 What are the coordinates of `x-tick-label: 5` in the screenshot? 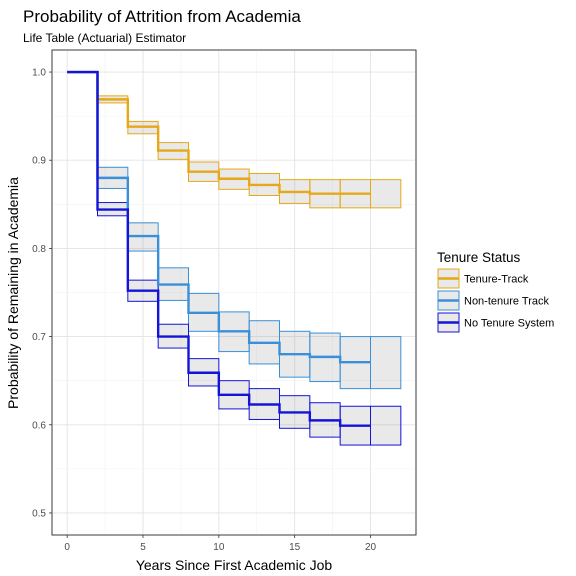 It's located at (143, 547).